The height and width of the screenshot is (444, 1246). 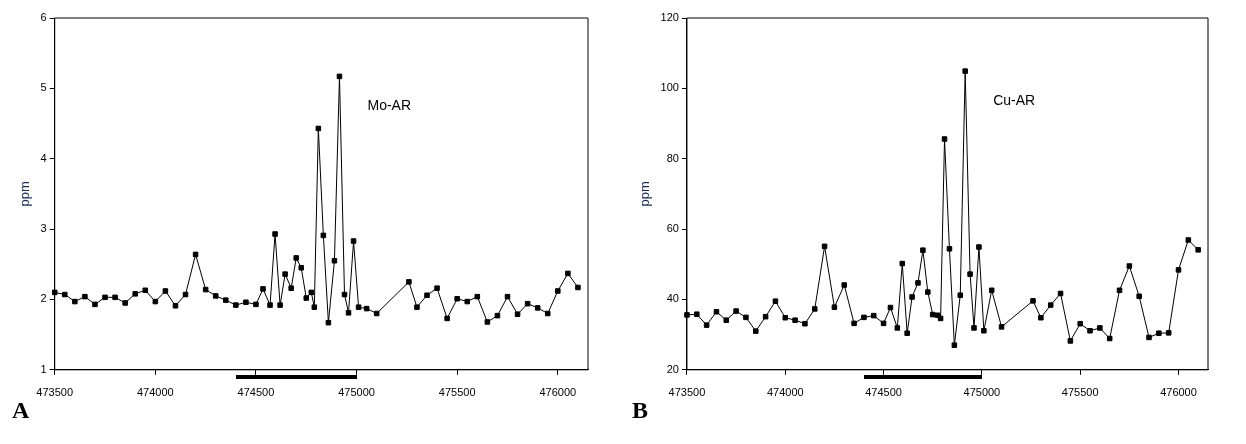 What do you see at coordinates (1014, 99) in the screenshot?
I see `series-label: Cu-AR` at bounding box center [1014, 99].